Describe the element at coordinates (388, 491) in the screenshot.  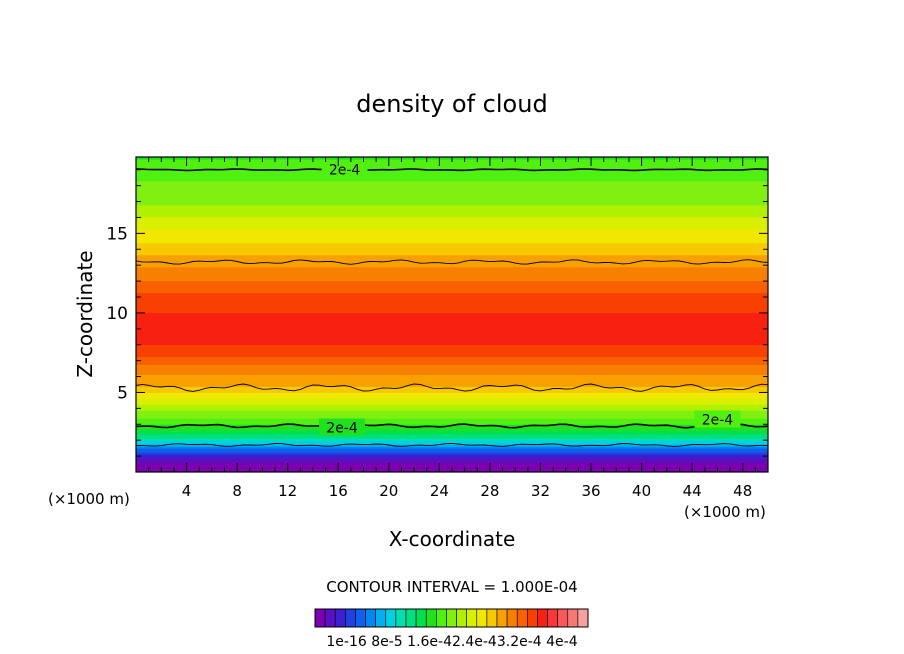
I see `x-tick-label: 20` at that location.